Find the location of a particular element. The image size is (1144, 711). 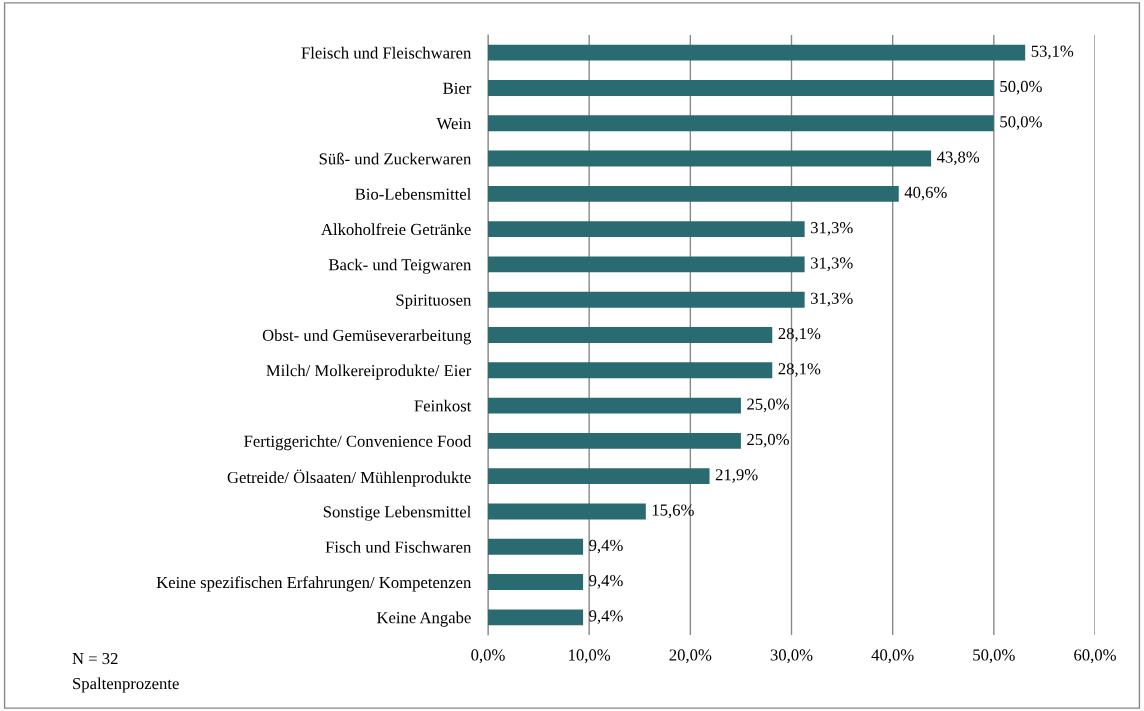

text: N = 32 is located at coordinates (95, 658).